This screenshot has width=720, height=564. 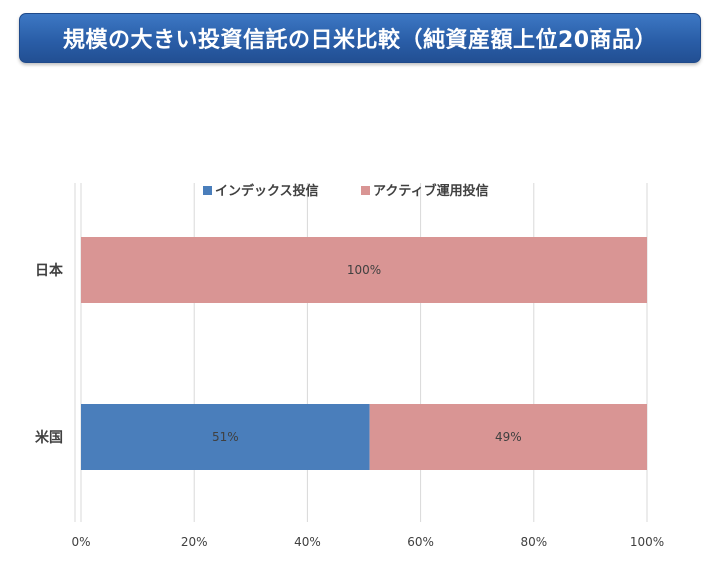 What do you see at coordinates (346, 191) in the screenshot?
I see `chart-legend: インデックス投信 アクティブ運用投信` at bounding box center [346, 191].